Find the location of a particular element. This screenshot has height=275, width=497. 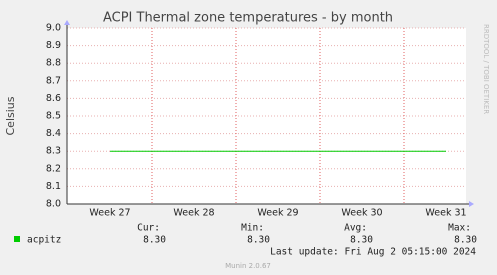

y-tick-label: 8.1 is located at coordinates (53, 186).